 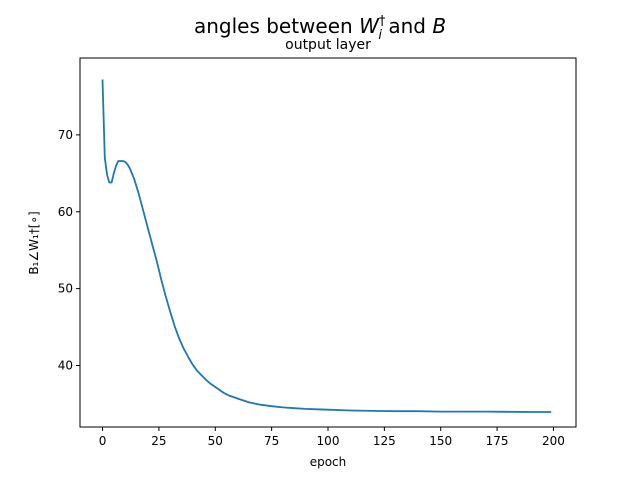 What do you see at coordinates (271, 441) in the screenshot?
I see `x-tick-label: 75` at bounding box center [271, 441].